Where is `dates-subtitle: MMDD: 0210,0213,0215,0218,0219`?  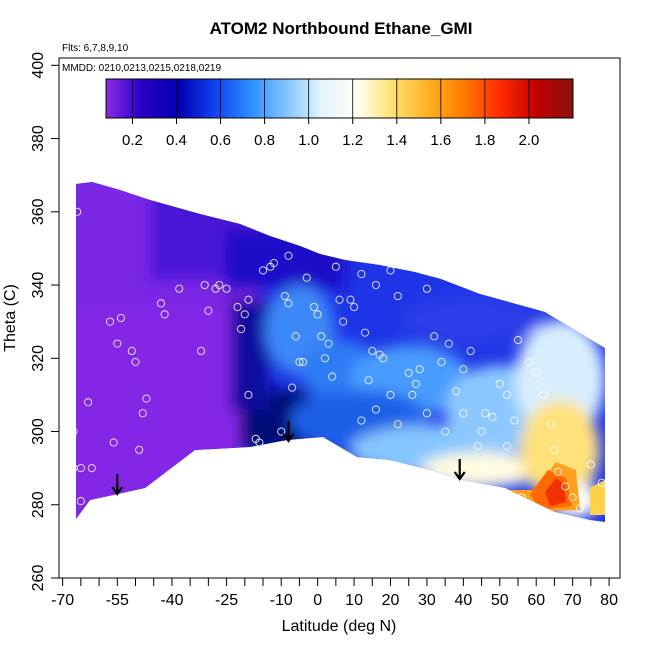
dates-subtitle: MMDD: 0210,0213,0215,0218,0219 is located at coordinates (141, 68).